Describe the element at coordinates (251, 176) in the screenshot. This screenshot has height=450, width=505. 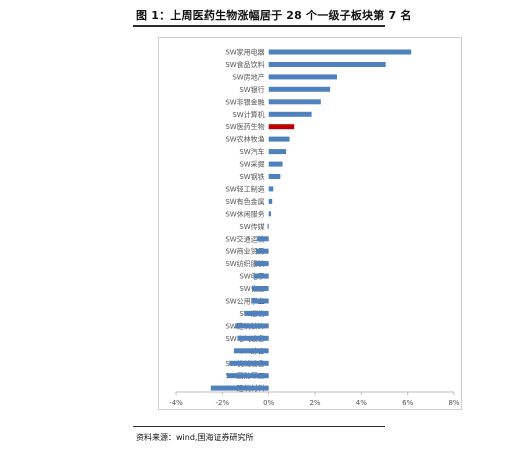
I see `category-label: SW钢铁` at that location.